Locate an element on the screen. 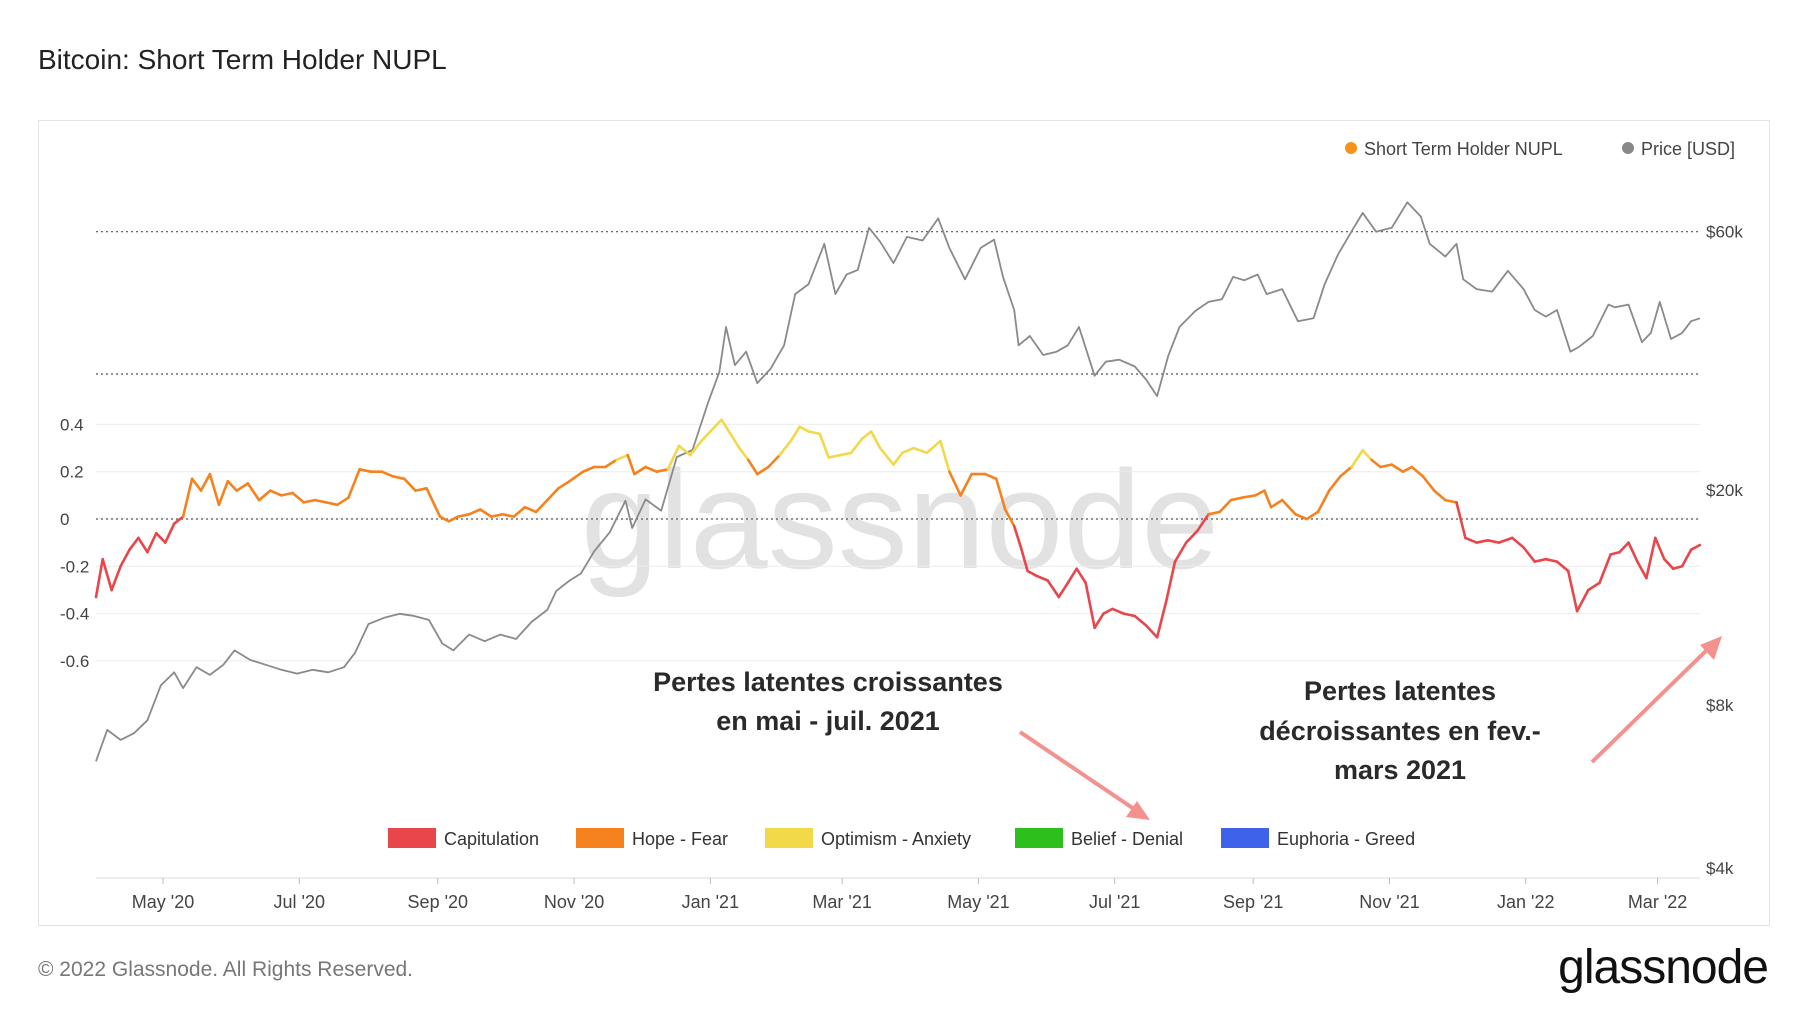  annotation-right-arrowhead is located at coordinates (1711, 648).